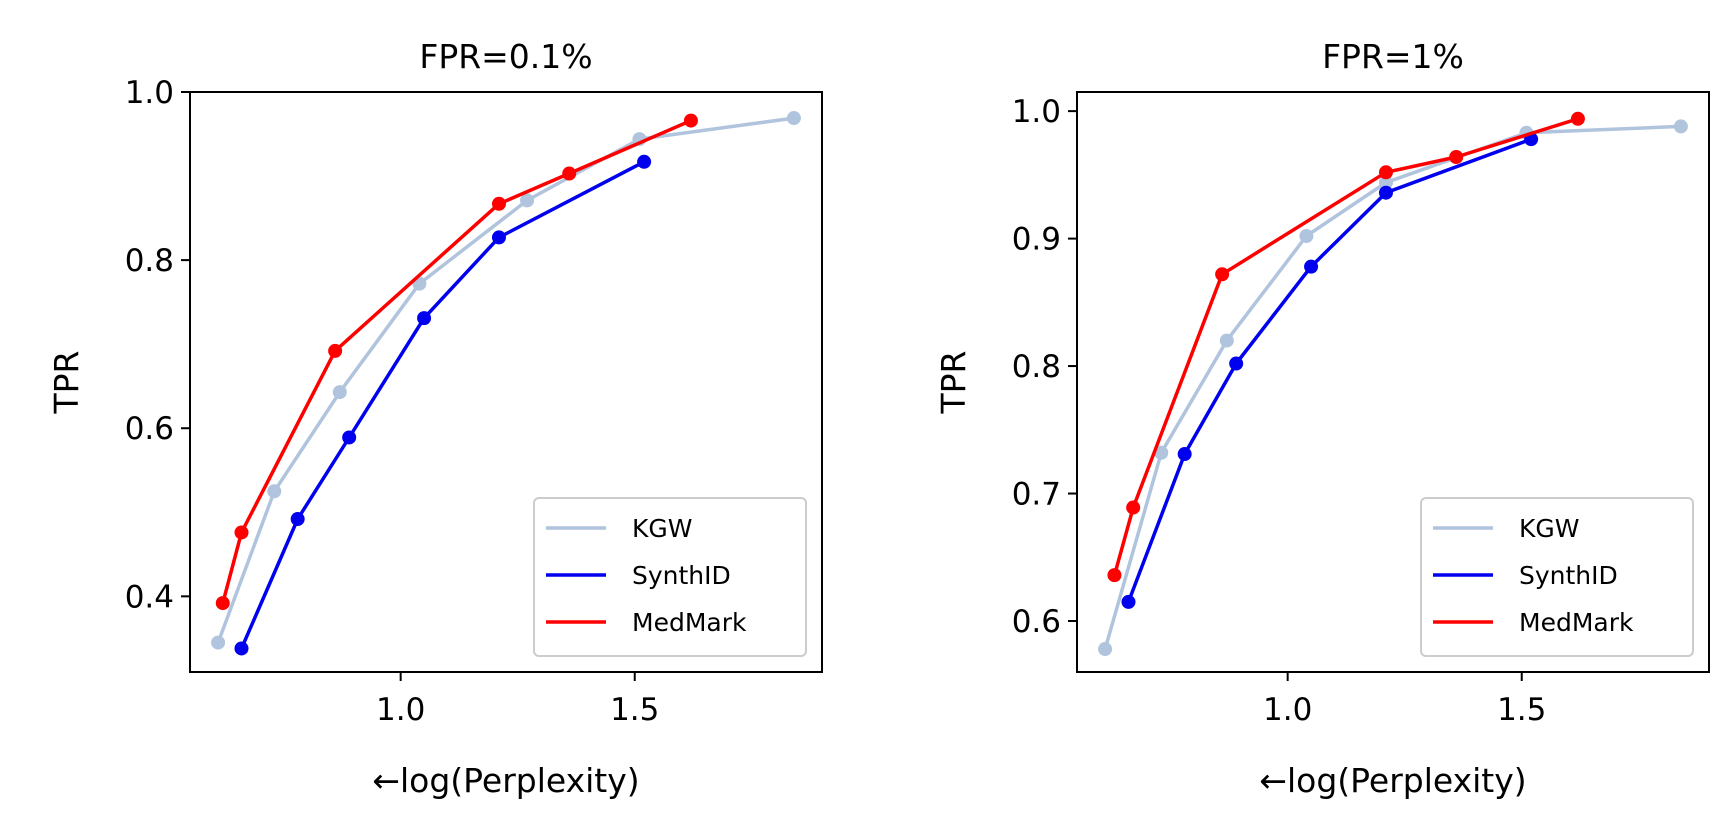 The width and height of the screenshot is (1728, 834). I want to click on chart-title: FPR=0.1%, so click(505, 56).